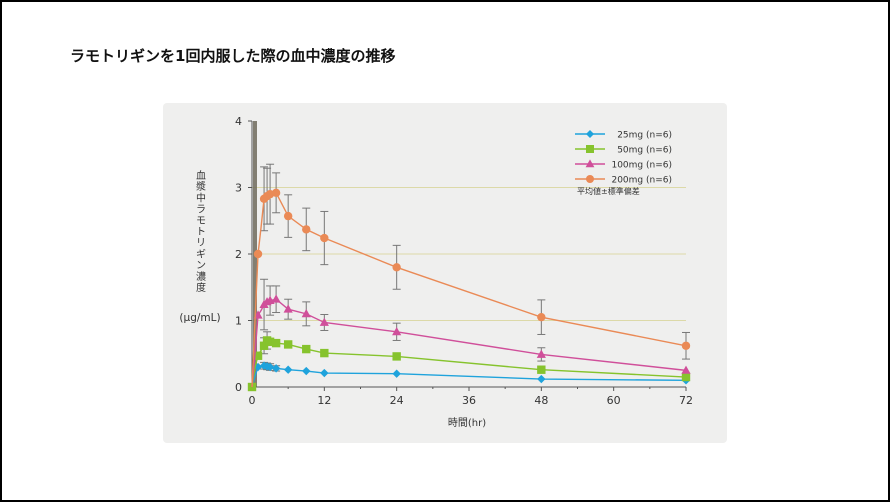  What do you see at coordinates (324, 400) in the screenshot?
I see `x-tick-label-12: 12` at bounding box center [324, 400].